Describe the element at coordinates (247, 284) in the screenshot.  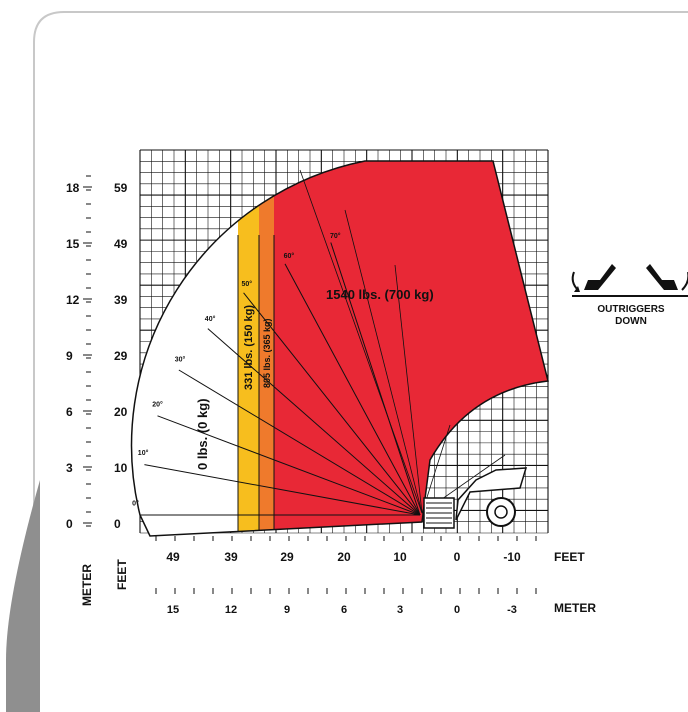
I see `angle-label: 50°` at that location.